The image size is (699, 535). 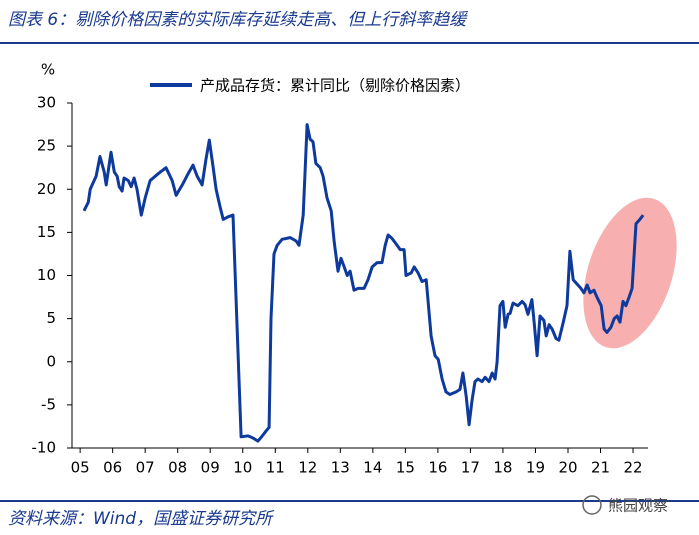 I want to click on x-tick-label: 06, so click(x=112, y=468).